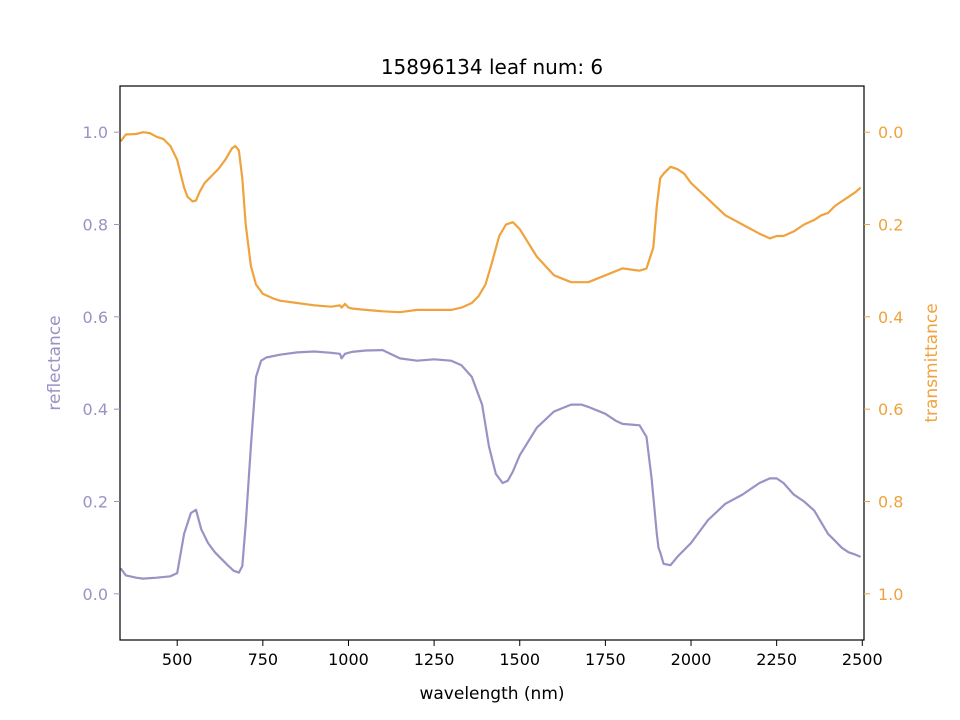 This screenshot has width=960, height=720. What do you see at coordinates (890, 317) in the screenshot?
I see `y-tick-label-right: 0.4` at bounding box center [890, 317].